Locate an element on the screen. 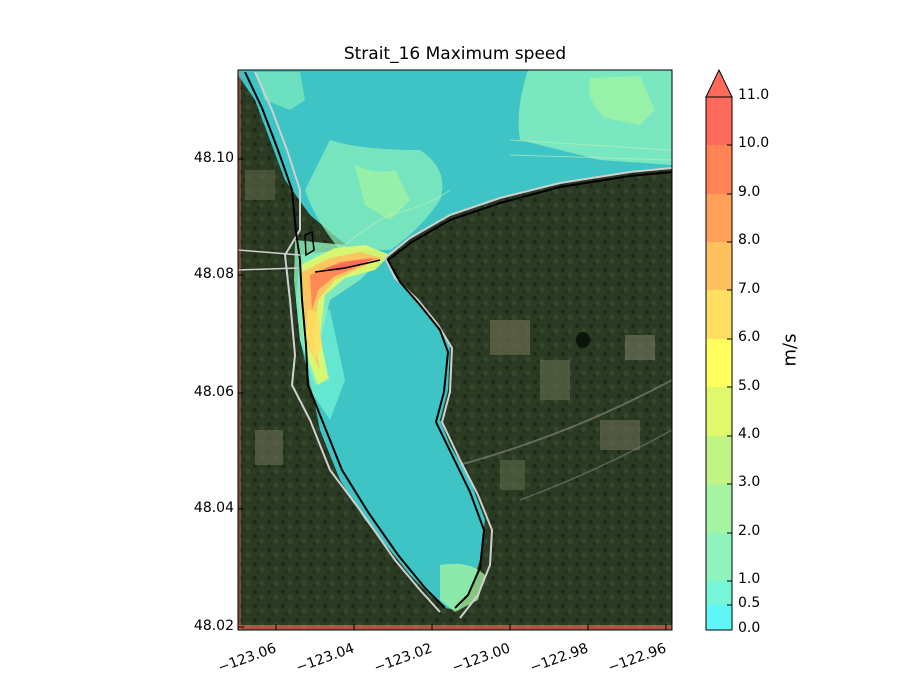 This screenshot has width=900, height=700. y-tick-label: 48.04 is located at coordinates (213, 508).